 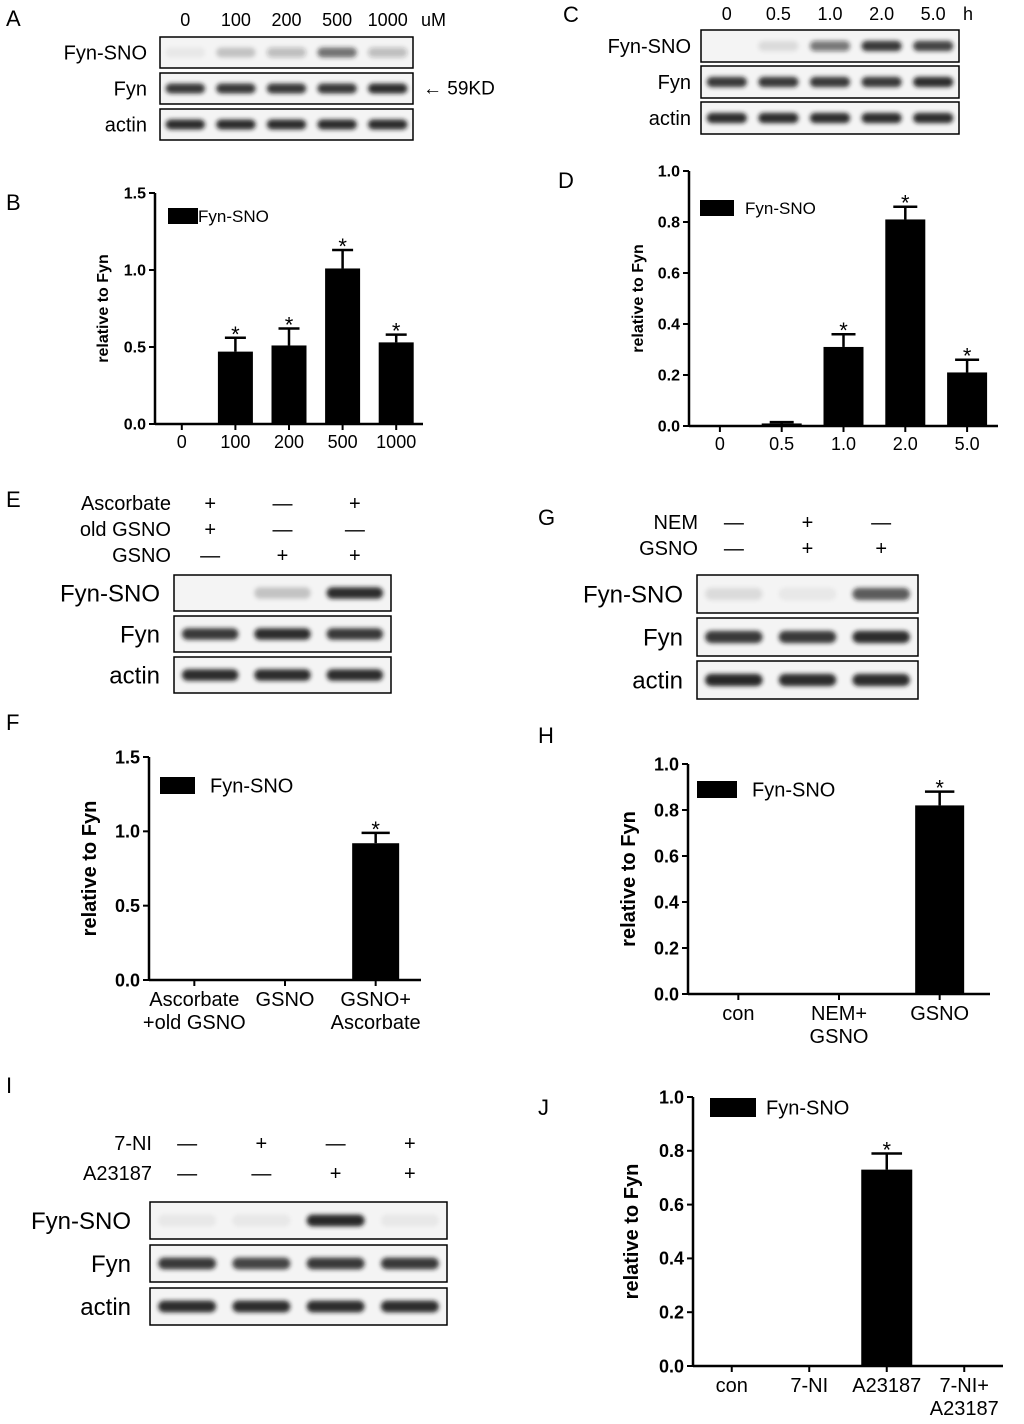 What do you see at coordinates (669, 274) in the screenshot?
I see `y-tick-label: 0.6` at bounding box center [669, 274].